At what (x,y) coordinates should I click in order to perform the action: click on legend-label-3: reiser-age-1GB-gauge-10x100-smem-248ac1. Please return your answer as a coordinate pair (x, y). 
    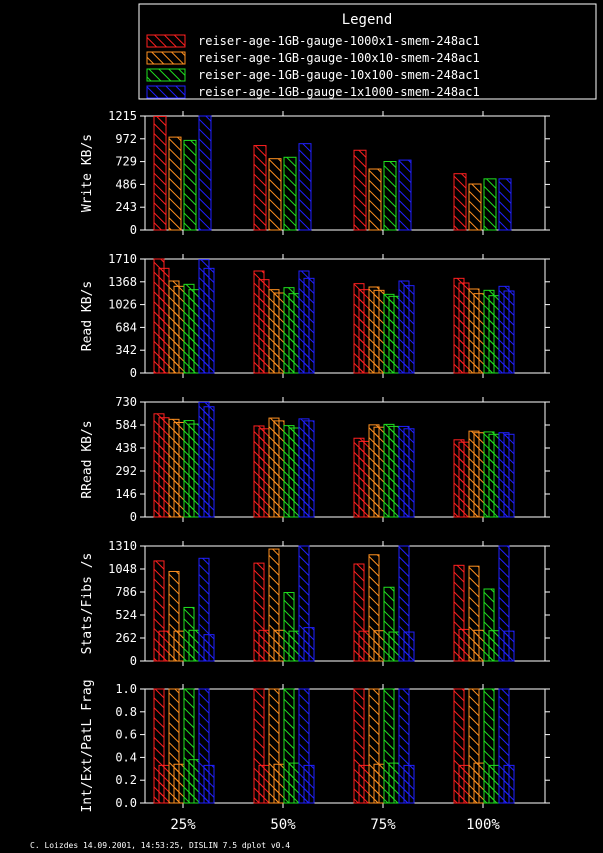
    Looking at the image, I should click on (339, 75).